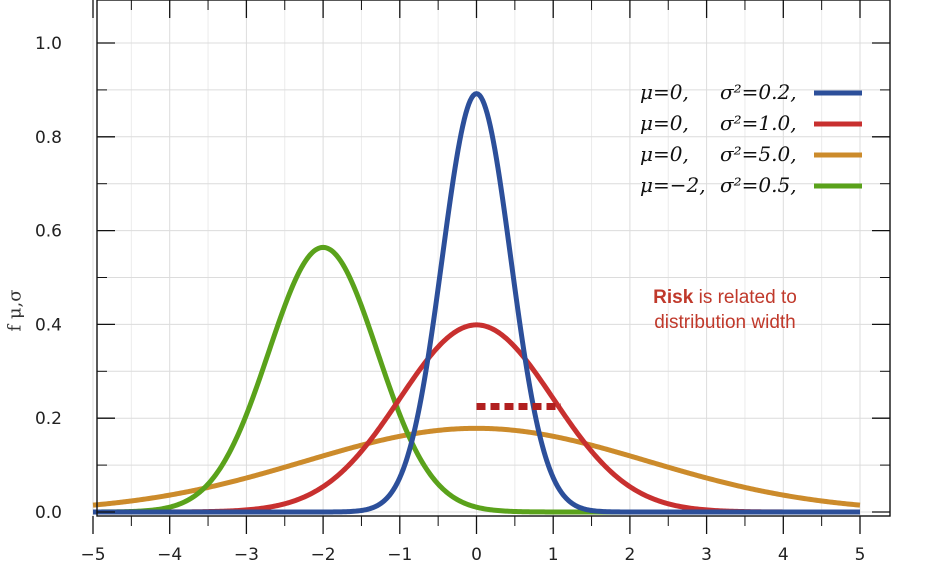  I want to click on y-tick-label: 0.2, so click(48, 419).